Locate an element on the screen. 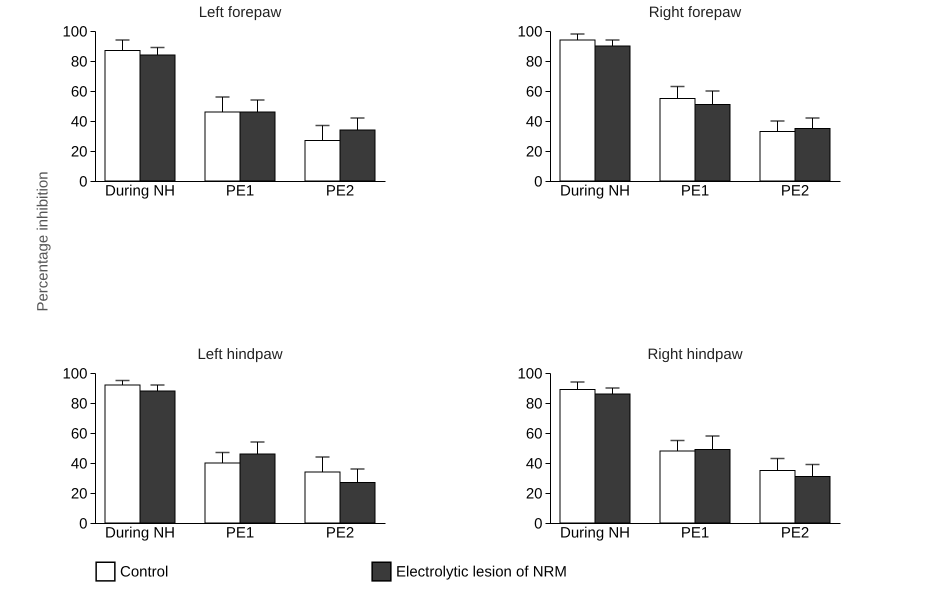  chart-title: Left hindpaw is located at coordinates (240, 354).